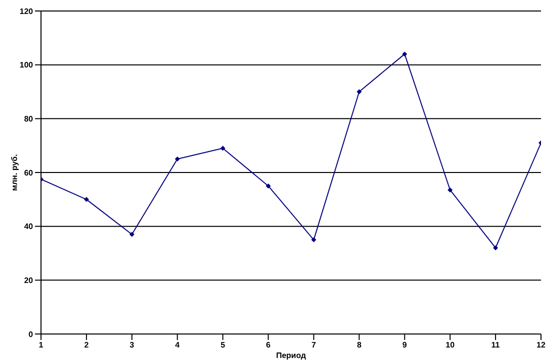 The width and height of the screenshot is (556, 362). I want to click on y-tick-label: 60, so click(29, 173).